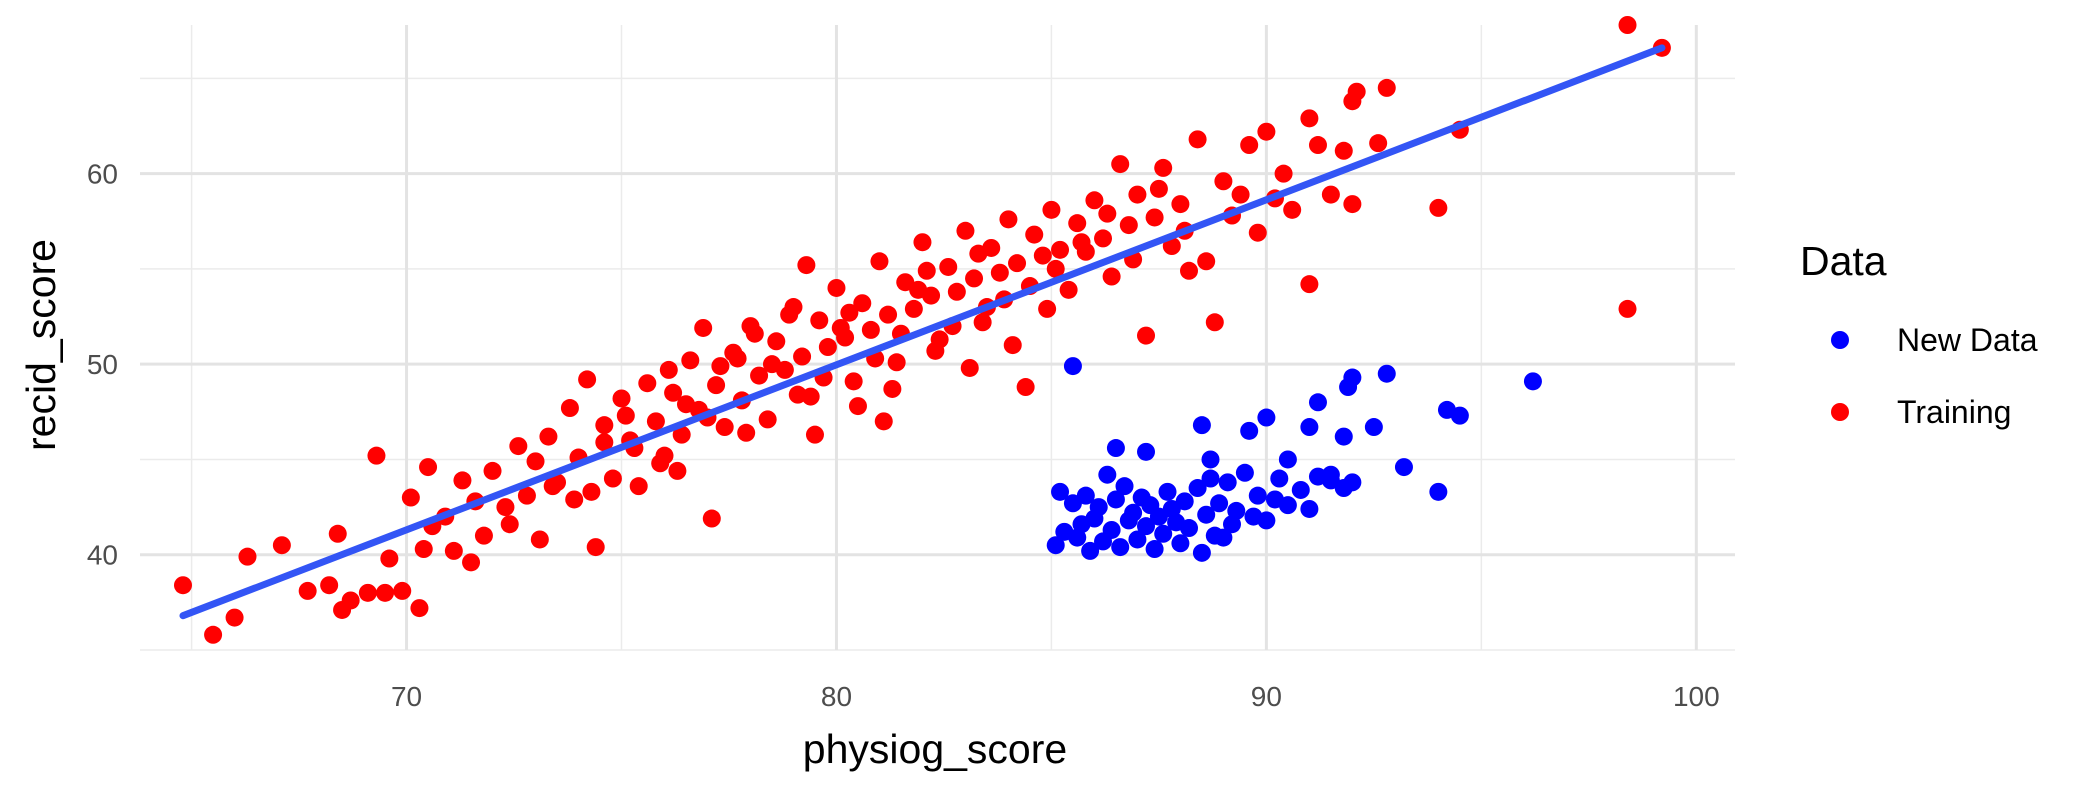 This screenshot has height=795, width=2100. I want to click on legend-key-new-data, so click(1840, 340).